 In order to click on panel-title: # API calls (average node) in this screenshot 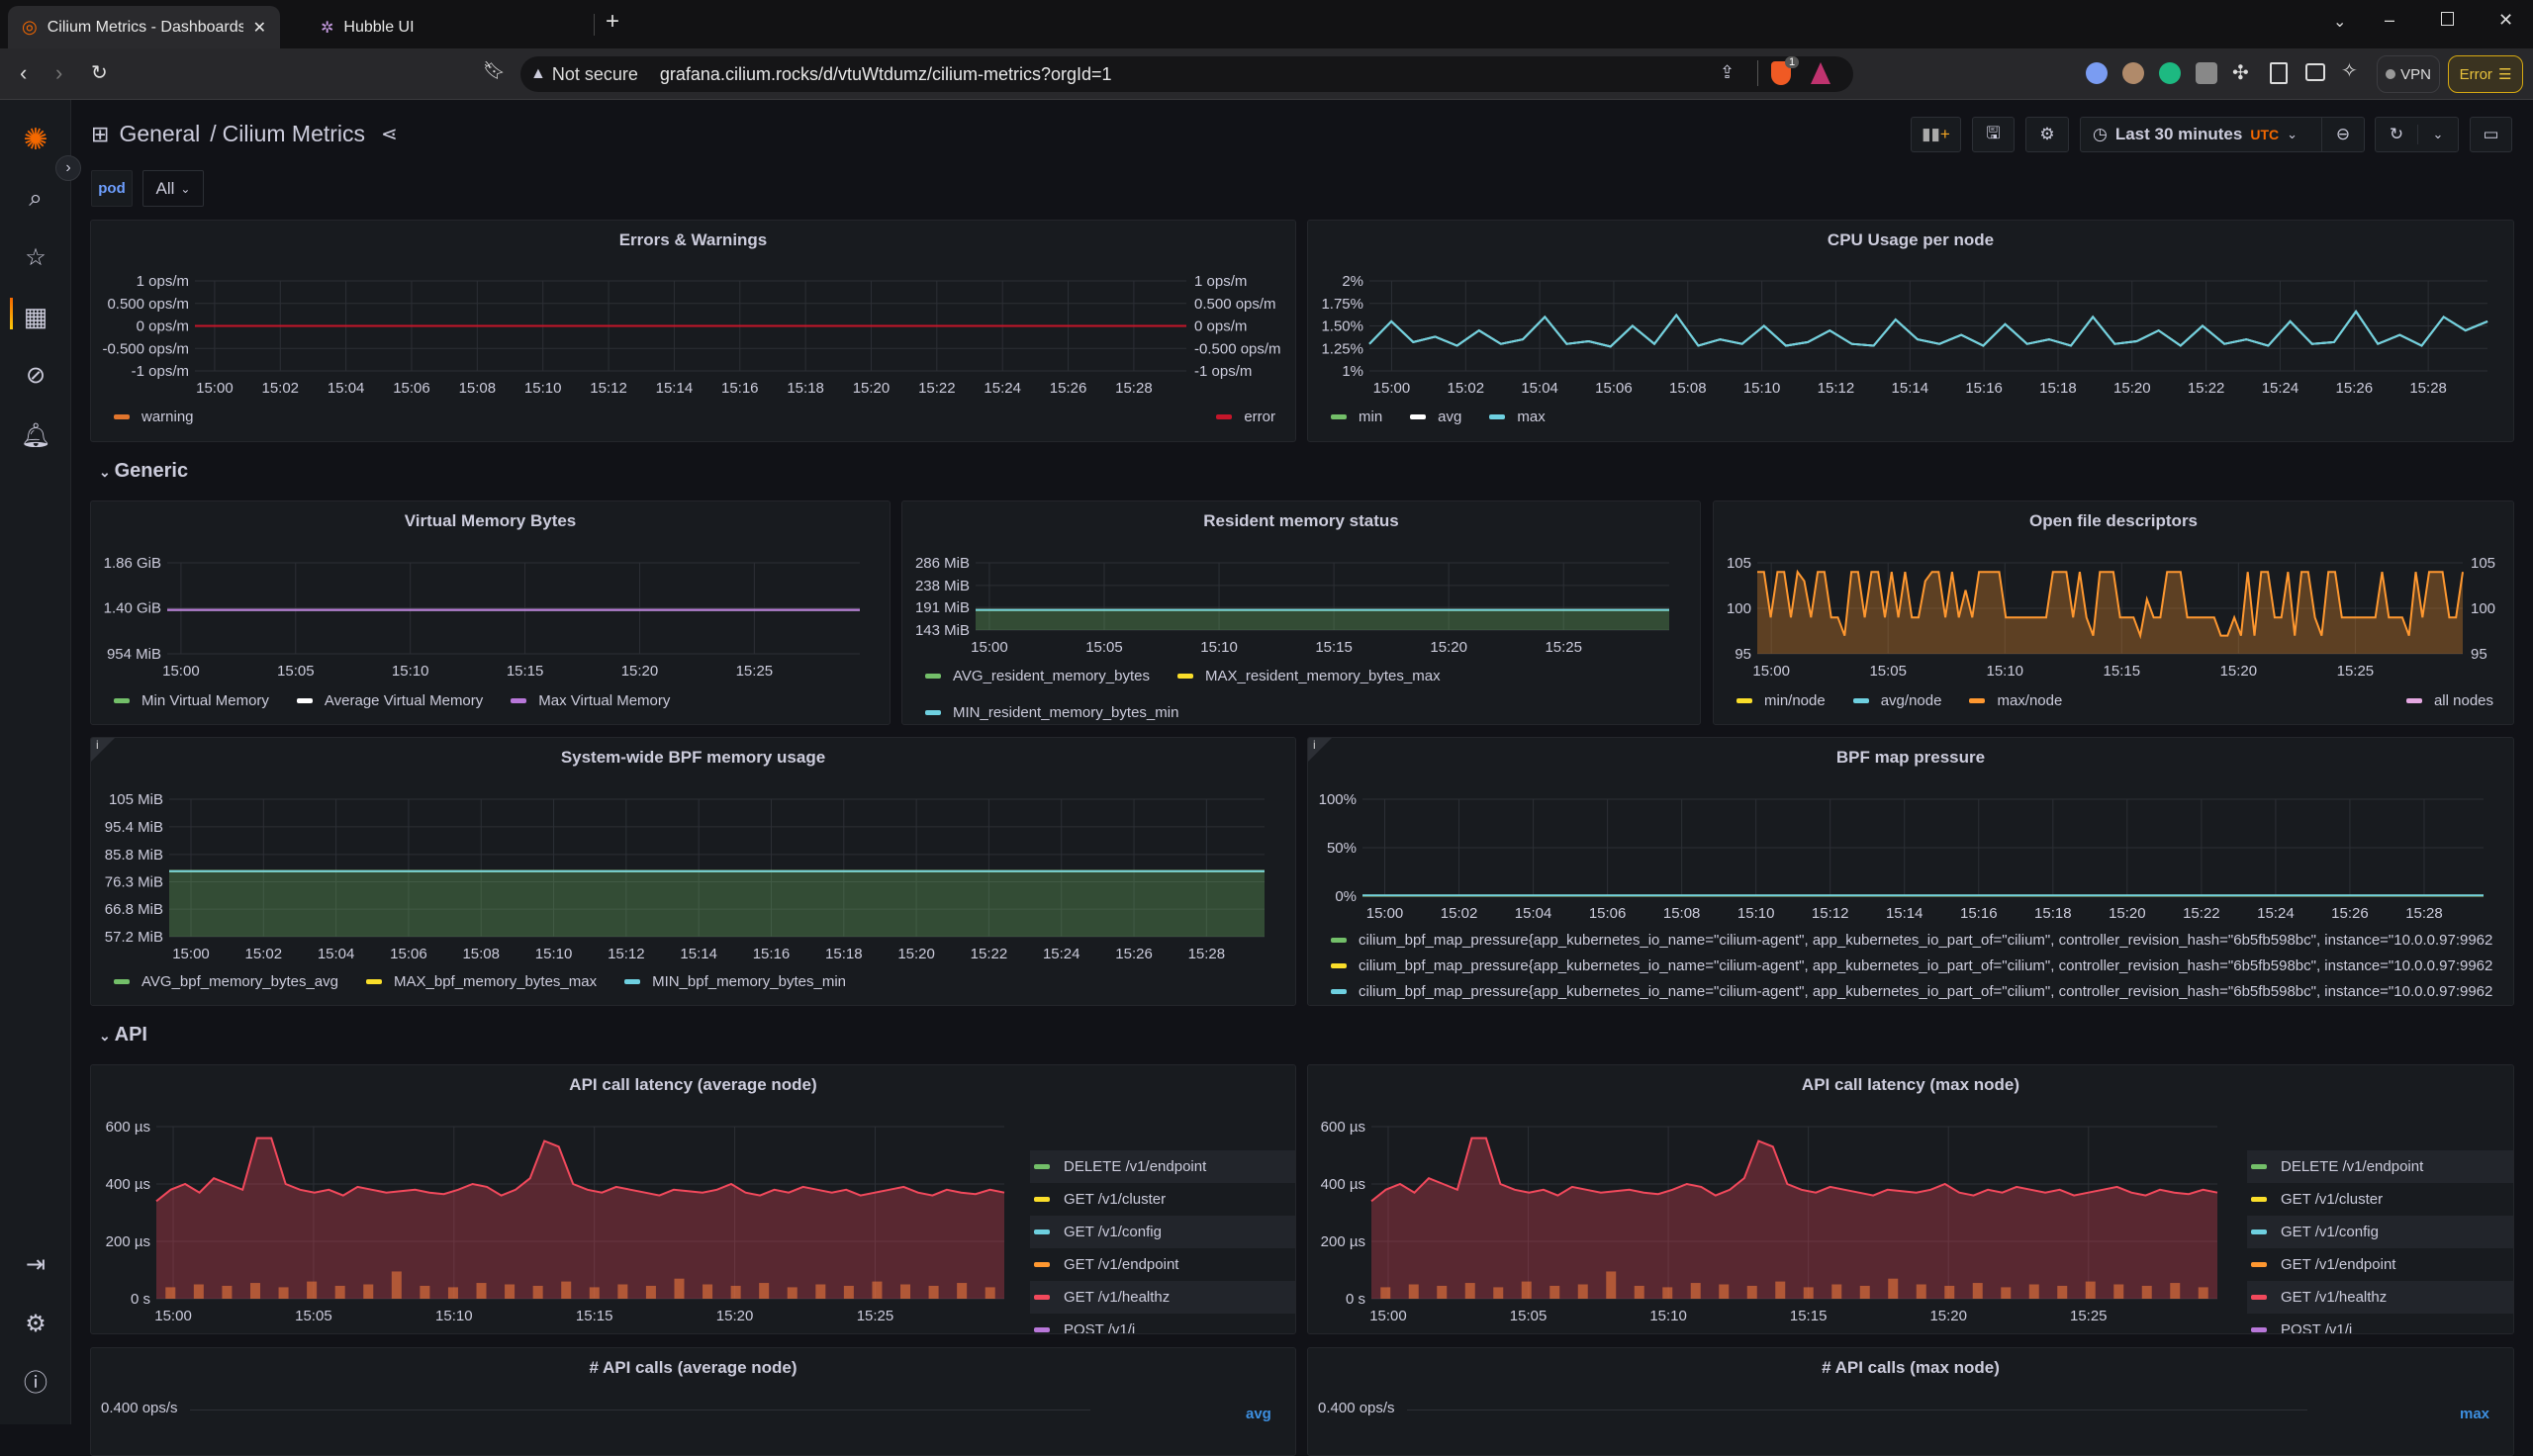, I will do `click(693, 1367)`.